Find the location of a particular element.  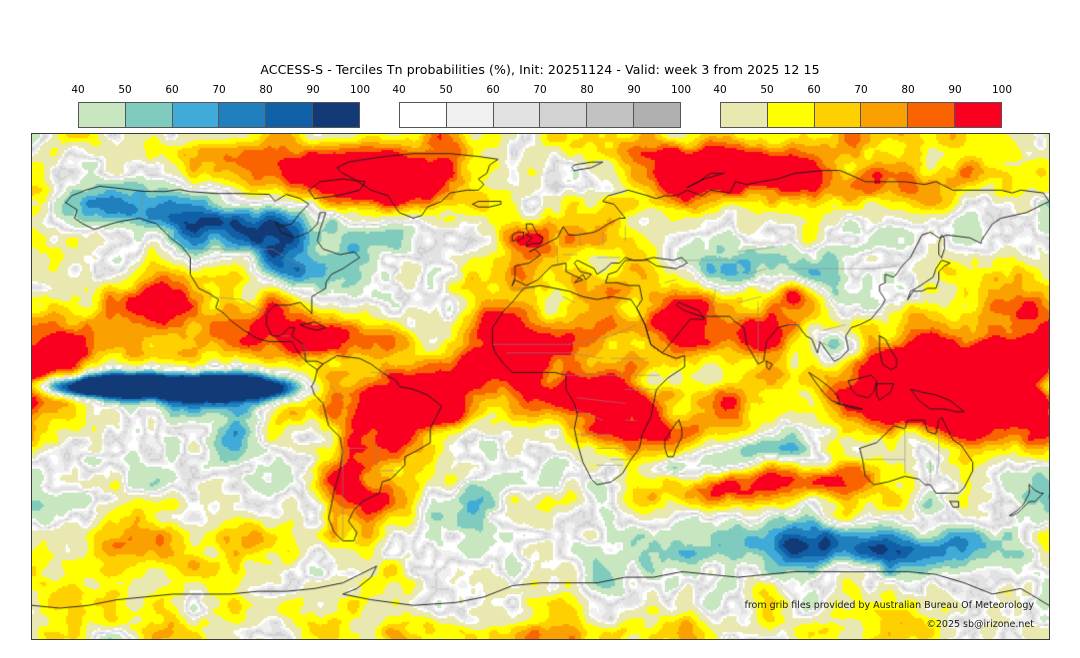

colorbar-tick-near-normal-80: 80 is located at coordinates (587, 90).